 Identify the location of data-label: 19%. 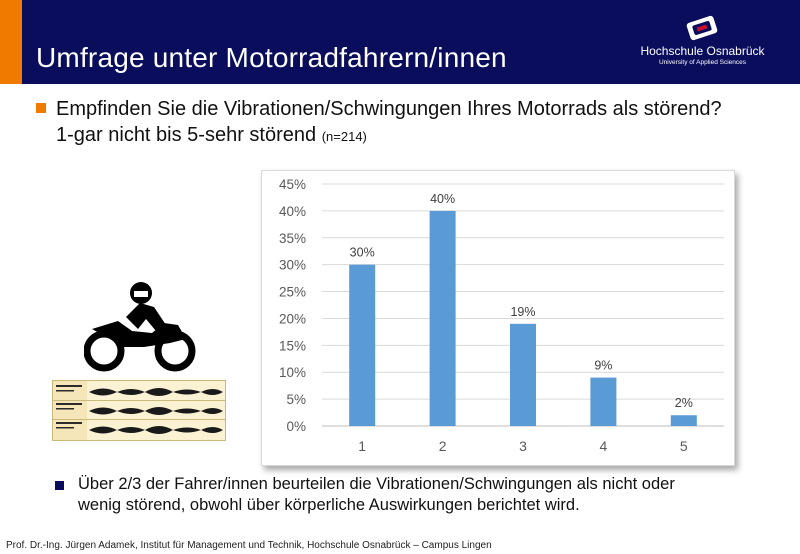
(522, 312).